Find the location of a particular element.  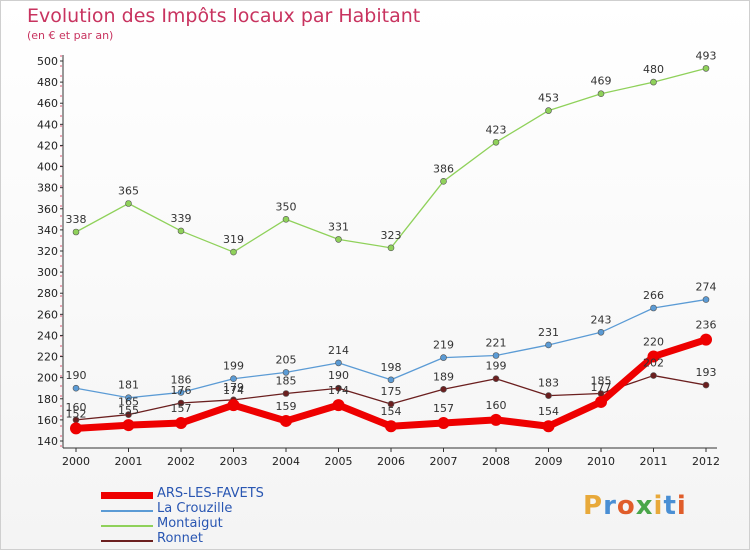

data-label-ronnet: 202 is located at coordinates (653, 363).